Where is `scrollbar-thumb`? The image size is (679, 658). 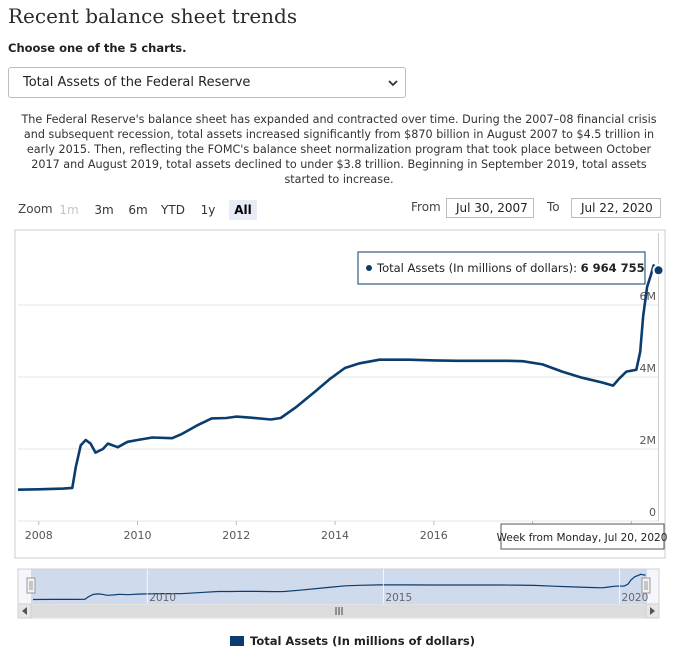 scrollbar-thumb is located at coordinates (339, 611).